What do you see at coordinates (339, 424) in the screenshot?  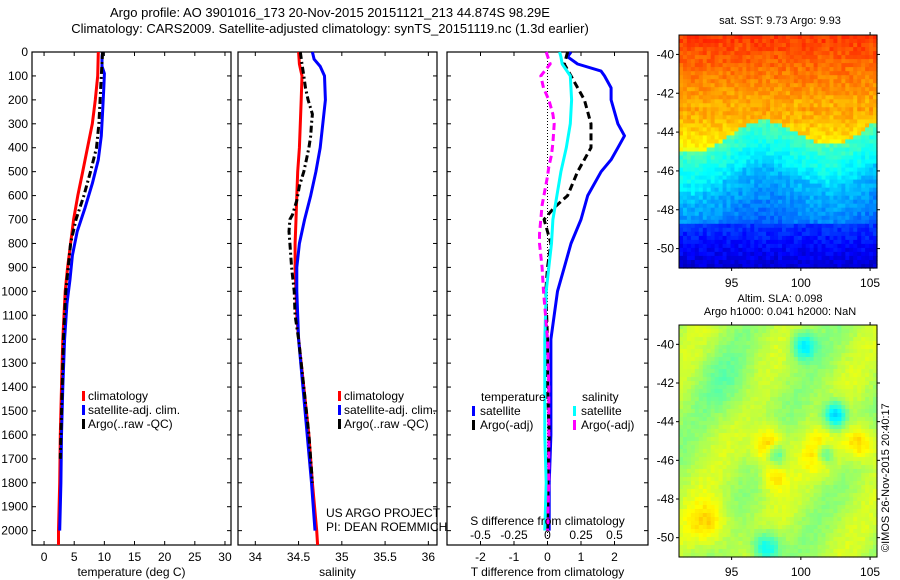 I see `legend-swatch` at bounding box center [339, 424].